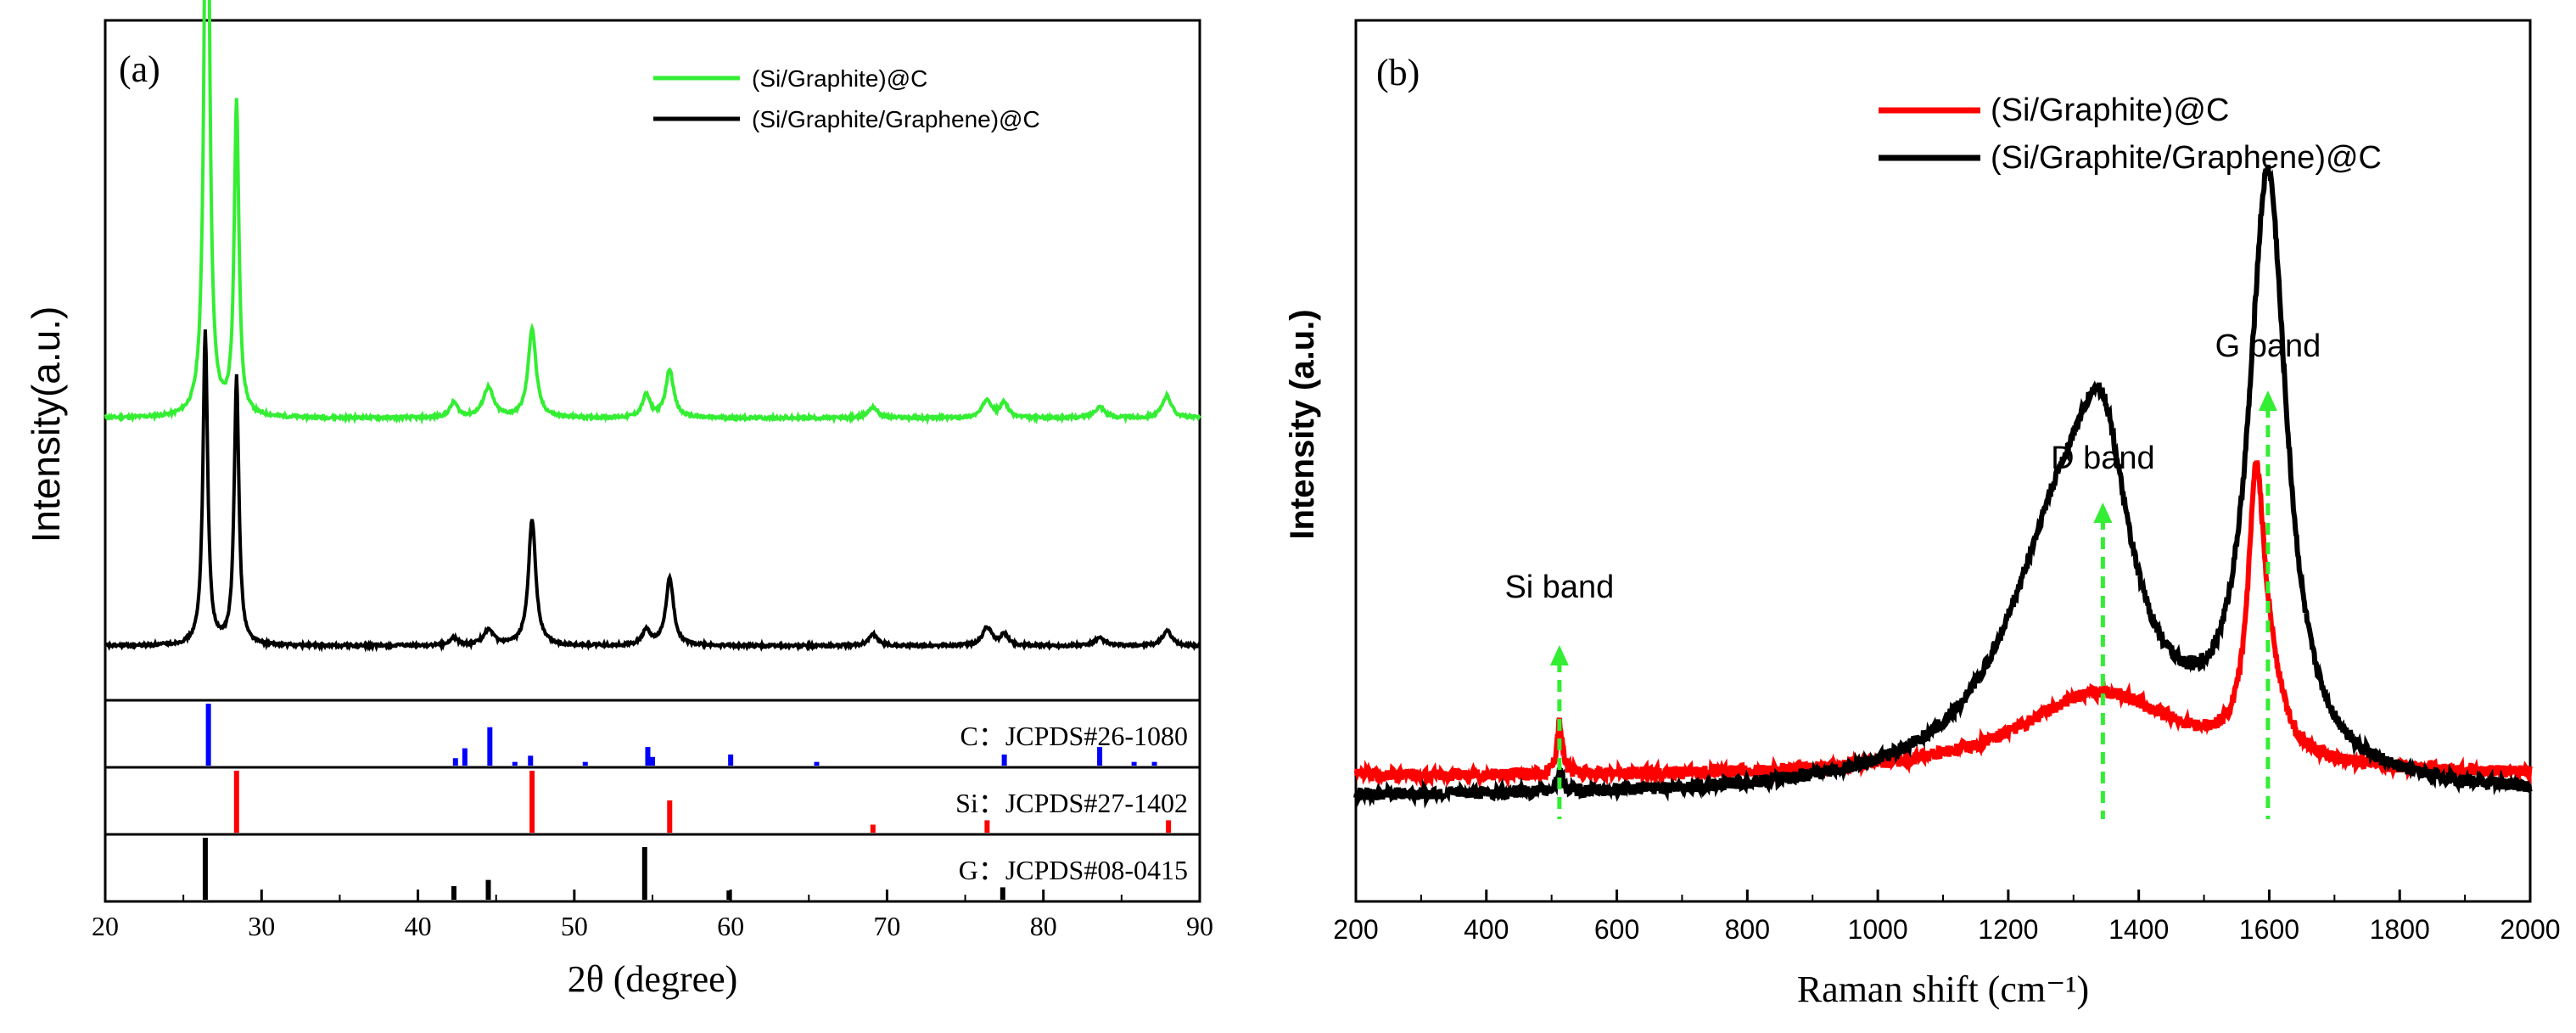 Image resolution: width=2576 pixels, height=1033 pixels. Describe the element at coordinates (1947, 917) in the screenshot. I see `raman-x-ticks: 200 400 600 800 1000 1200 1400 1600 1800 2000` at that location.